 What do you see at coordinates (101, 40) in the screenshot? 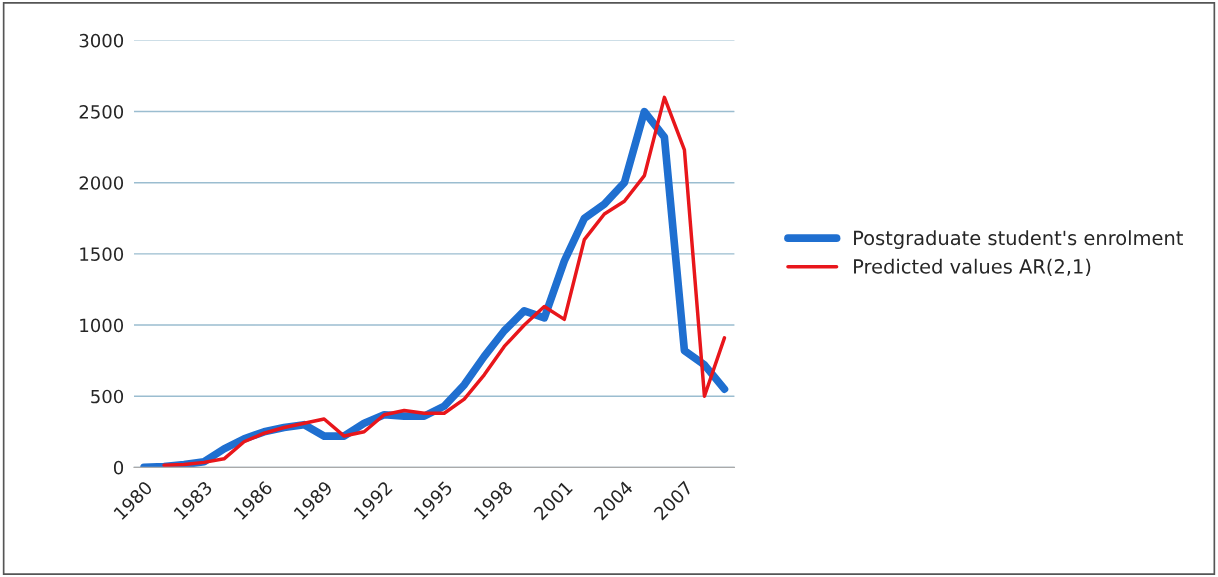
I see `y-tick-label: 3000` at bounding box center [101, 40].